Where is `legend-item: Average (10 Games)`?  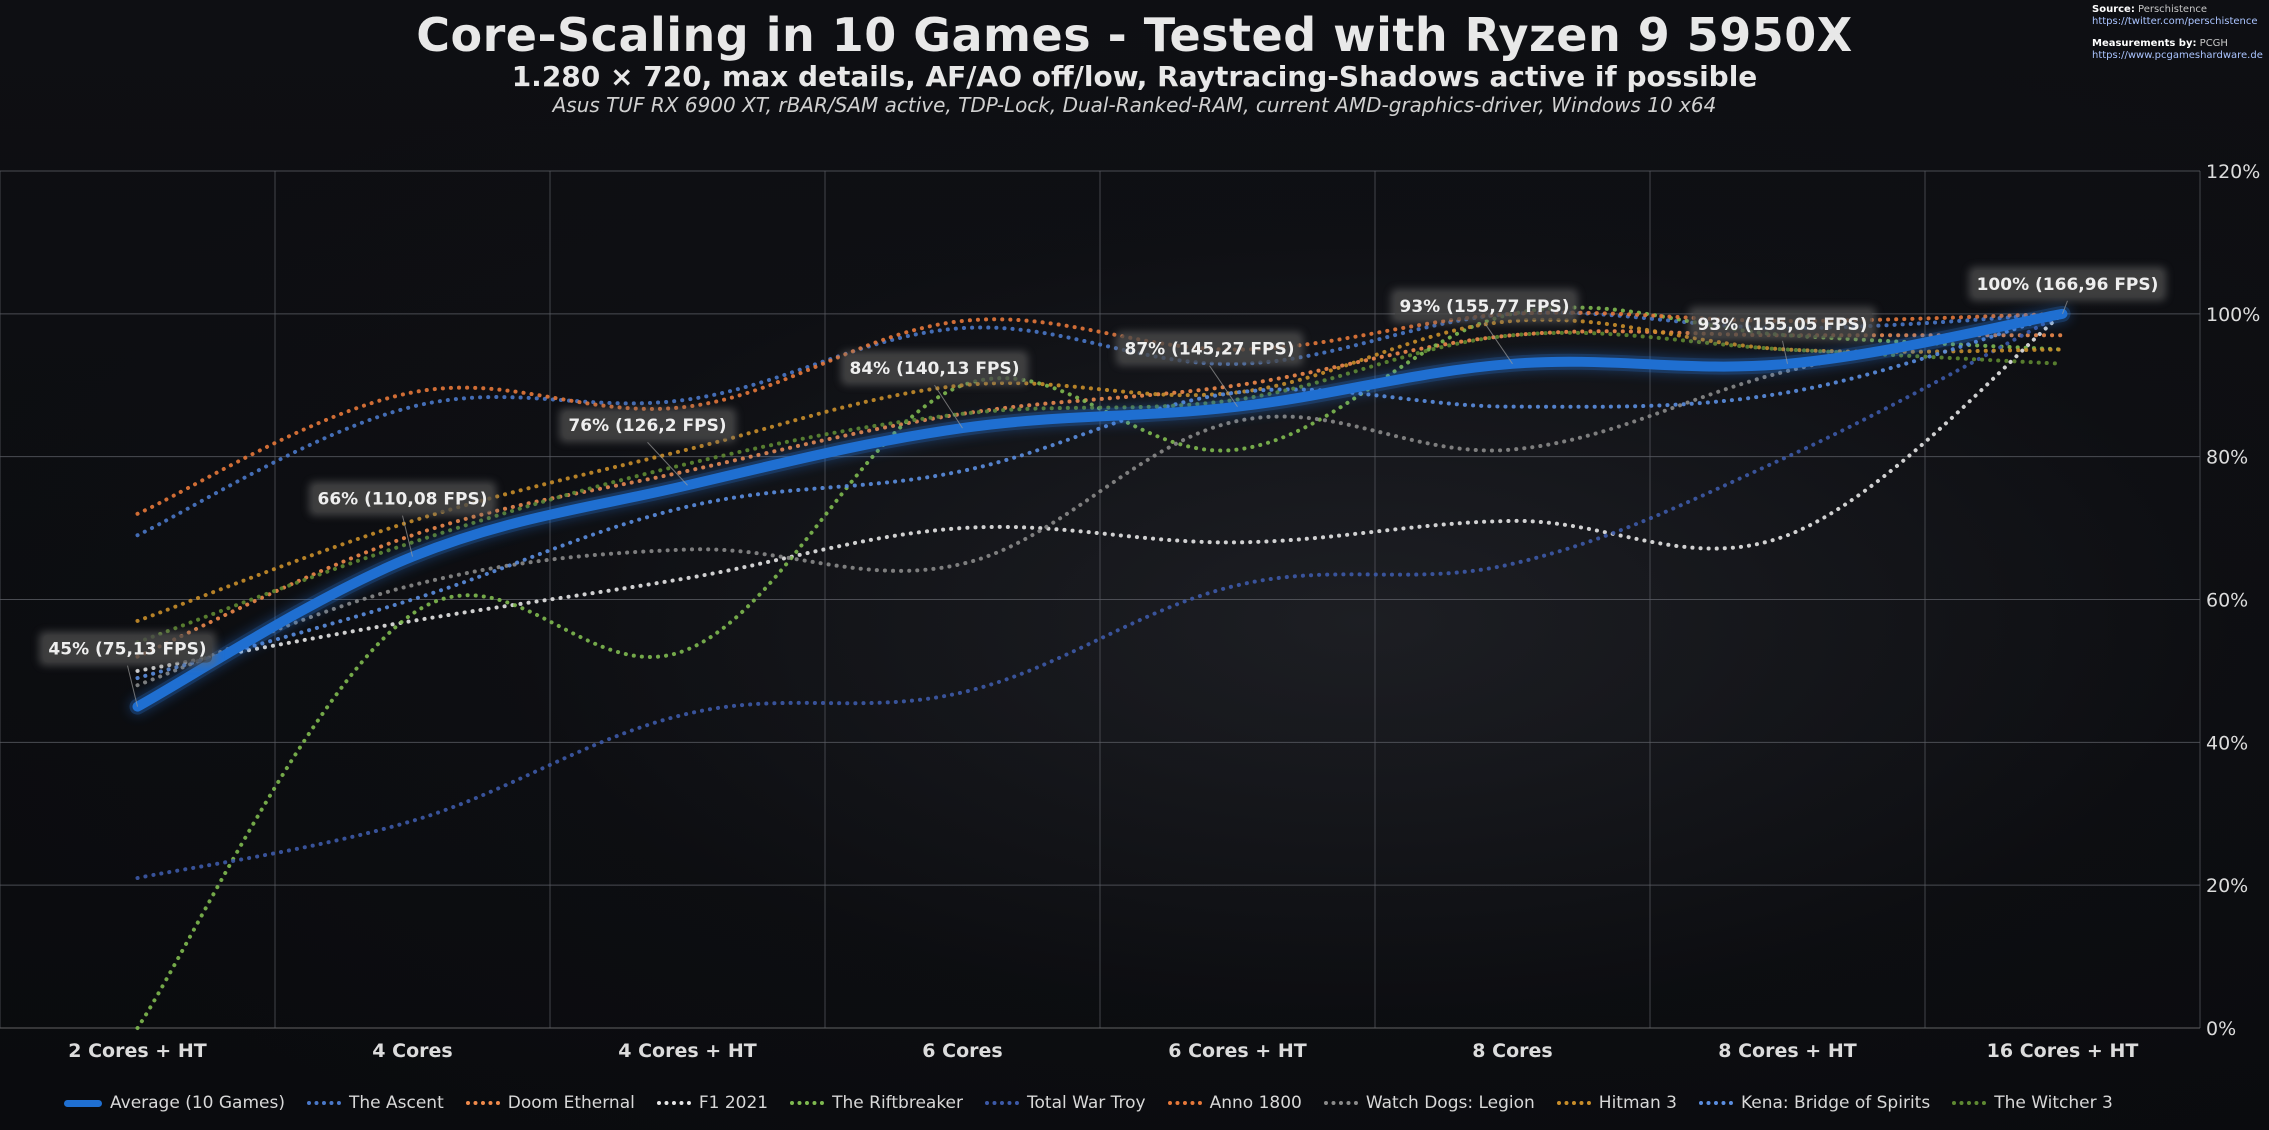
legend-item: Average (10 Games) is located at coordinates (174, 1103).